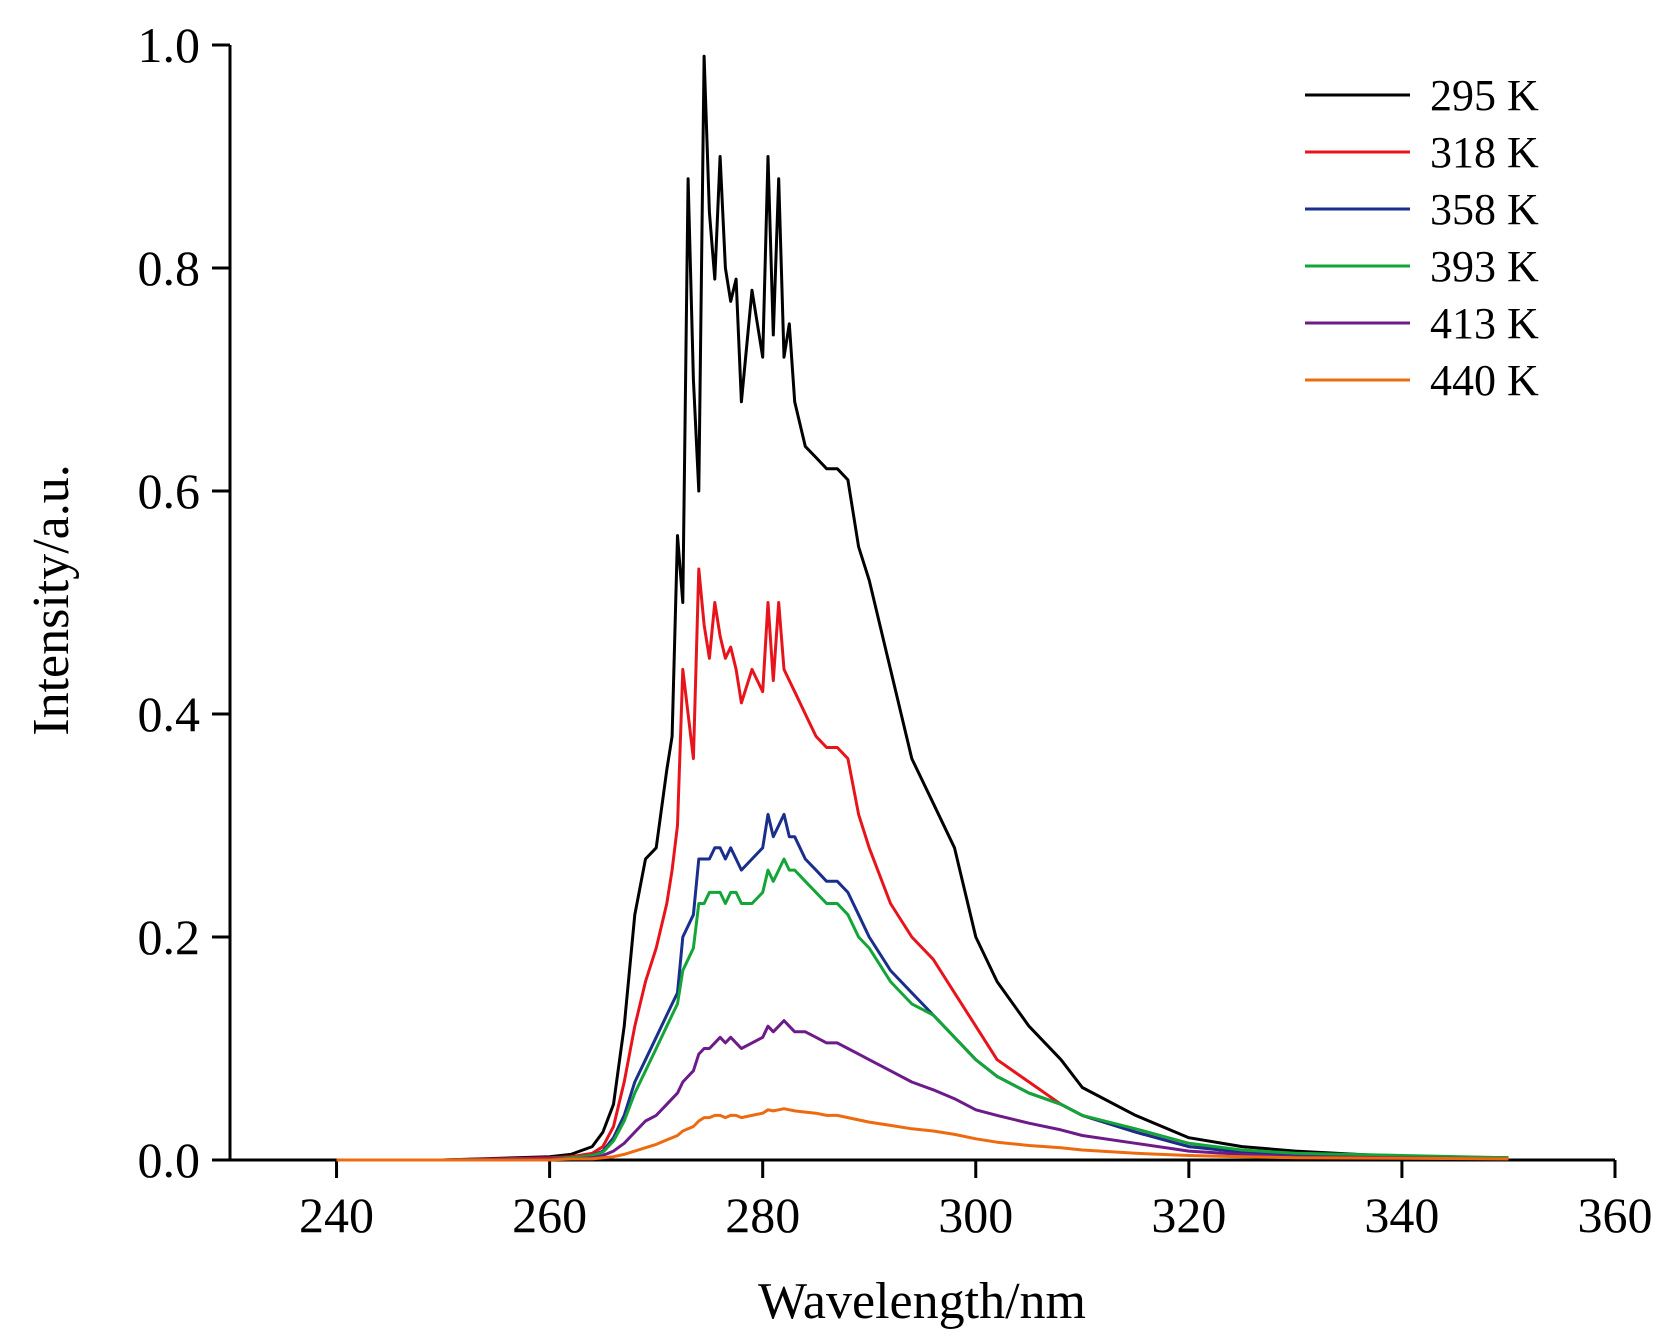 This screenshot has height=1336, width=1663. Describe the element at coordinates (762, 1215) in the screenshot. I see `x-tick-label: 280` at that location.